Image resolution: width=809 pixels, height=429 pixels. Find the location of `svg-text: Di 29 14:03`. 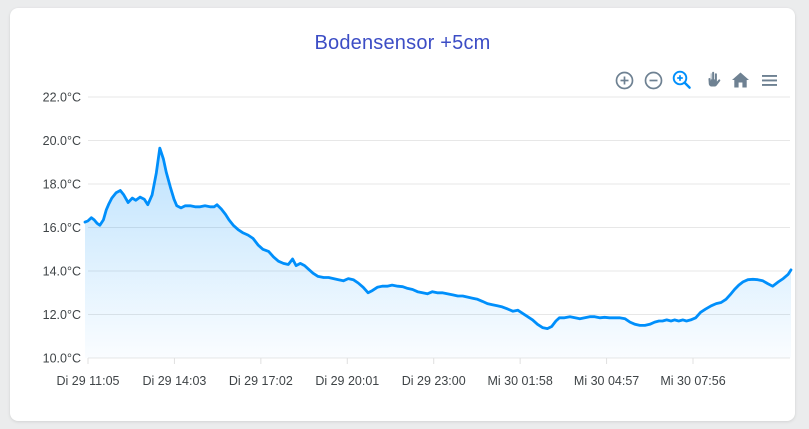

svg-text: Di 29 14:03 is located at coordinates (174, 381).